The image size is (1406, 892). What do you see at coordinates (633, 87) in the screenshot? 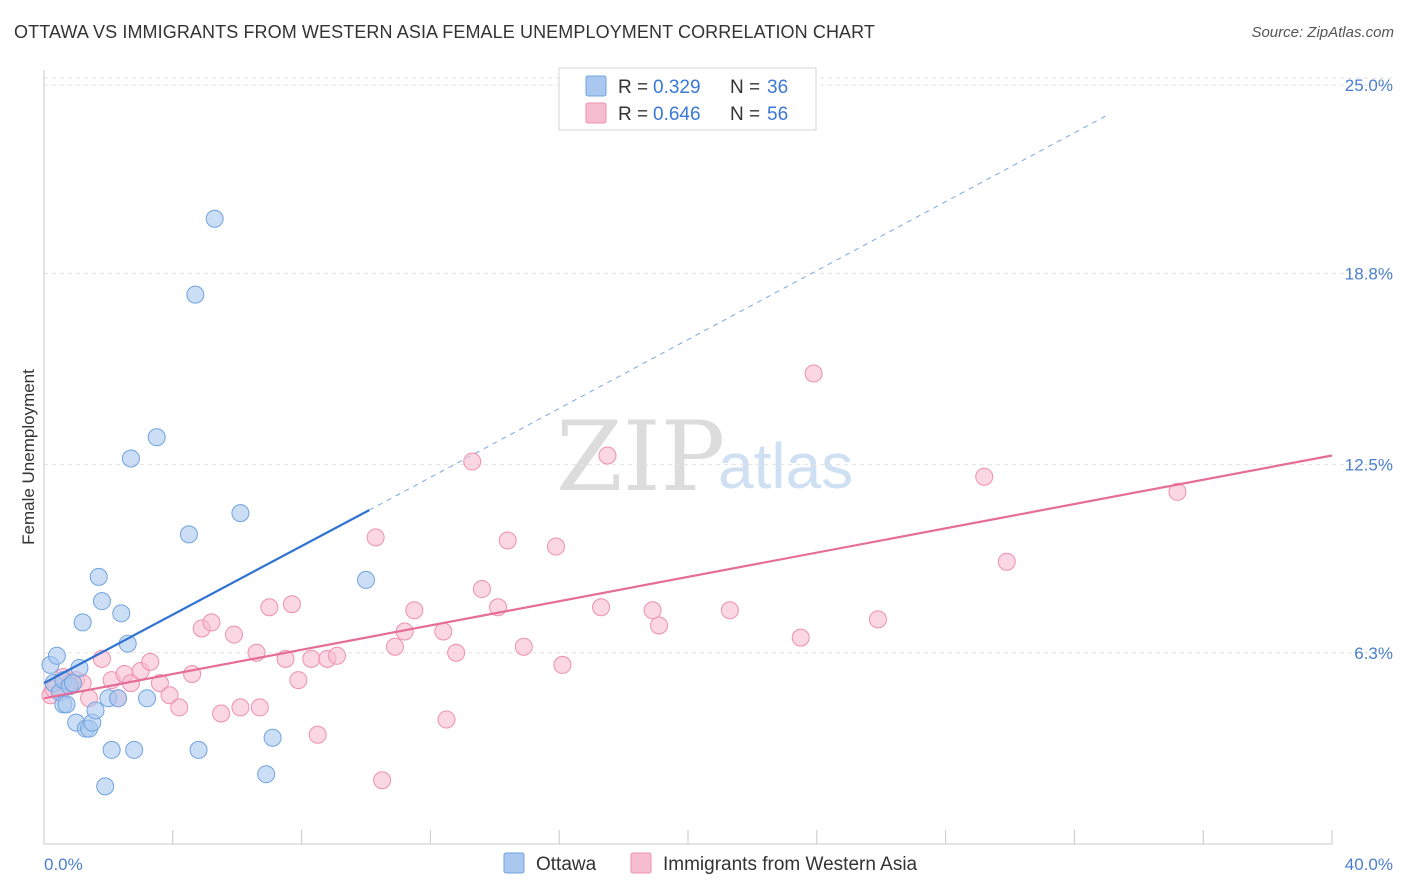
I see `legend-r-label-ottawa: R =` at bounding box center [633, 87].